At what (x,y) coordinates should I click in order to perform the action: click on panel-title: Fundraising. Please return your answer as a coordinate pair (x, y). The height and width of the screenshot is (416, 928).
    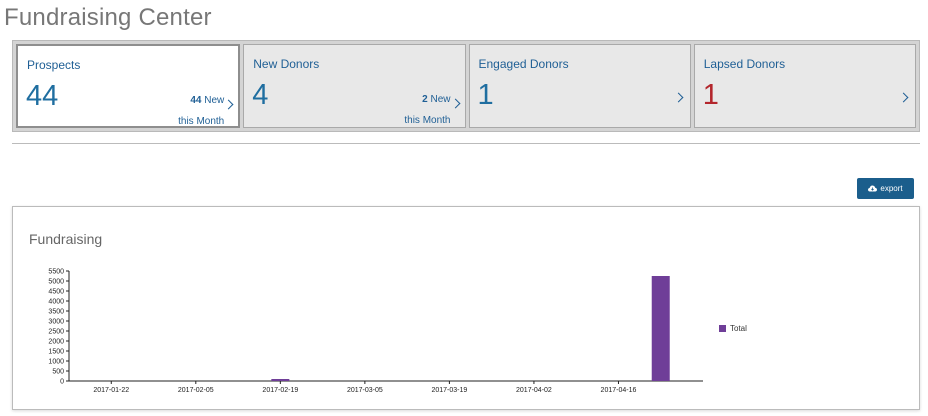
    Looking at the image, I should click on (66, 239).